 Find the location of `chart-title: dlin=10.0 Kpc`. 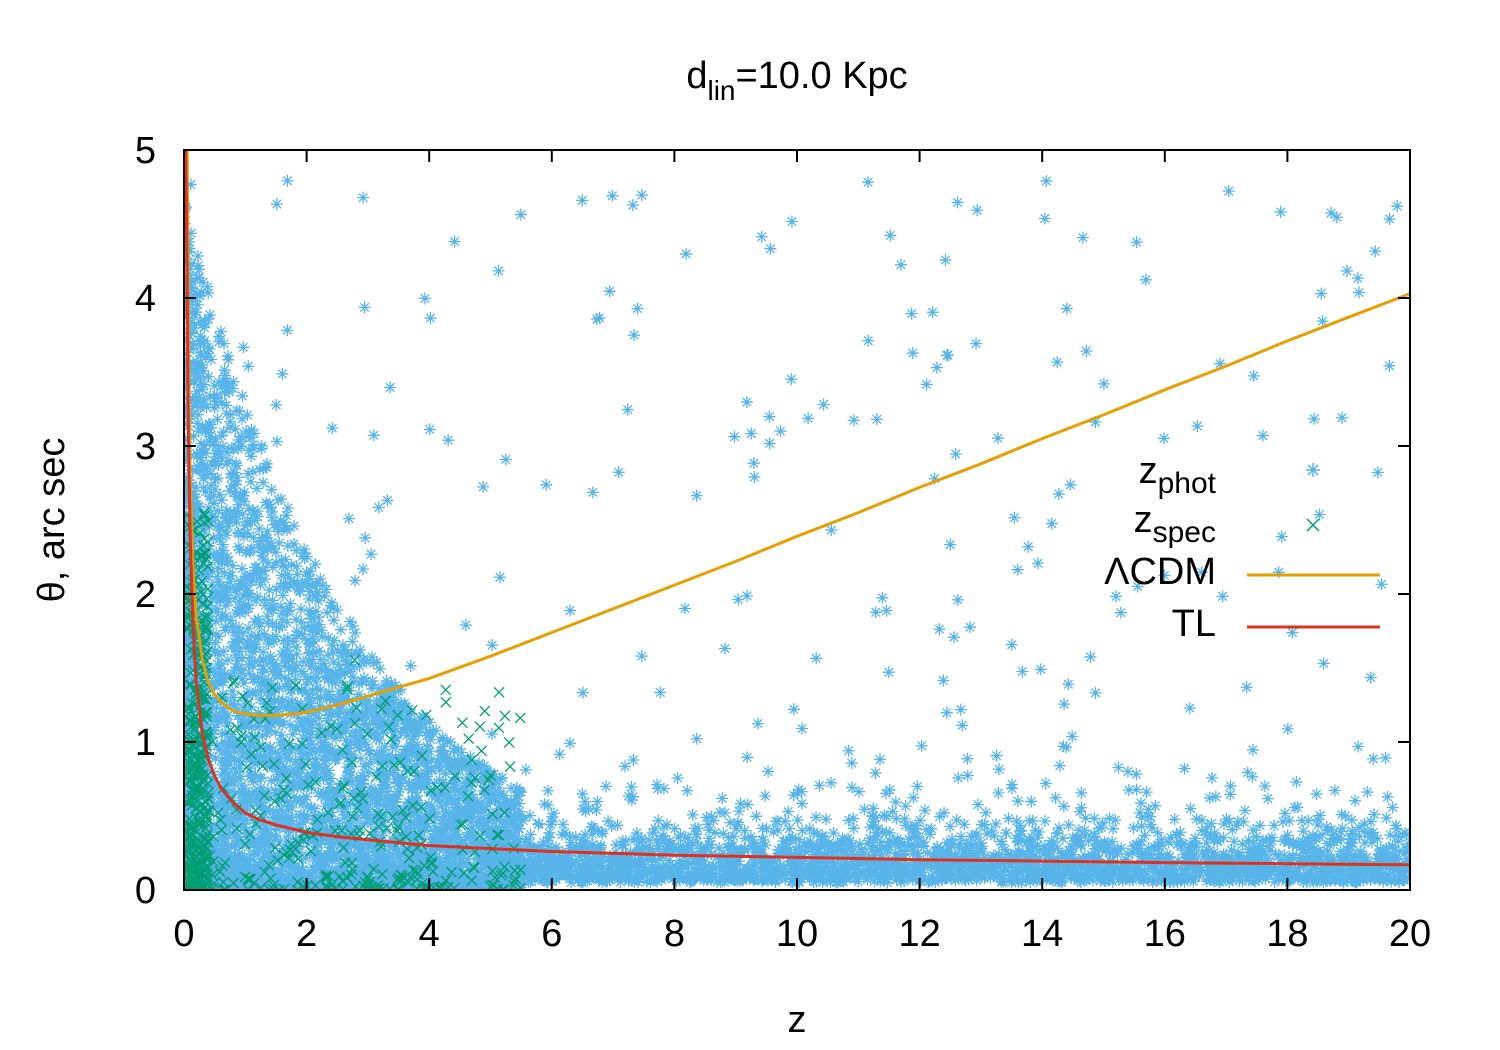

chart-title: dlin=10.0 Kpc is located at coordinates (796, 80).